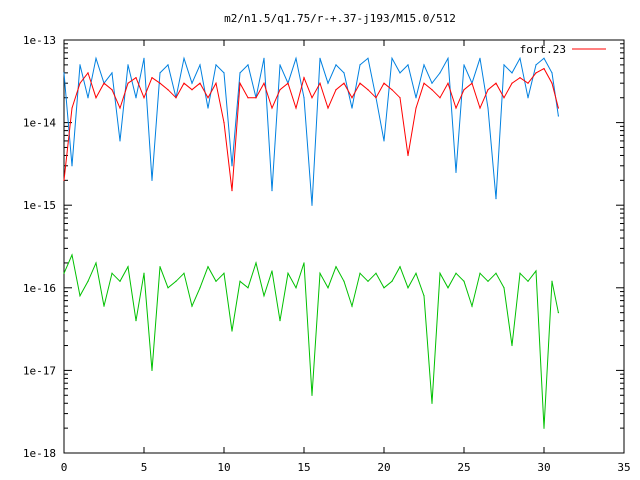  What do you see at coordinates (223, 467) in the screenshot?
I see `x-tick-label: 10` at bounding box center [223, 467].